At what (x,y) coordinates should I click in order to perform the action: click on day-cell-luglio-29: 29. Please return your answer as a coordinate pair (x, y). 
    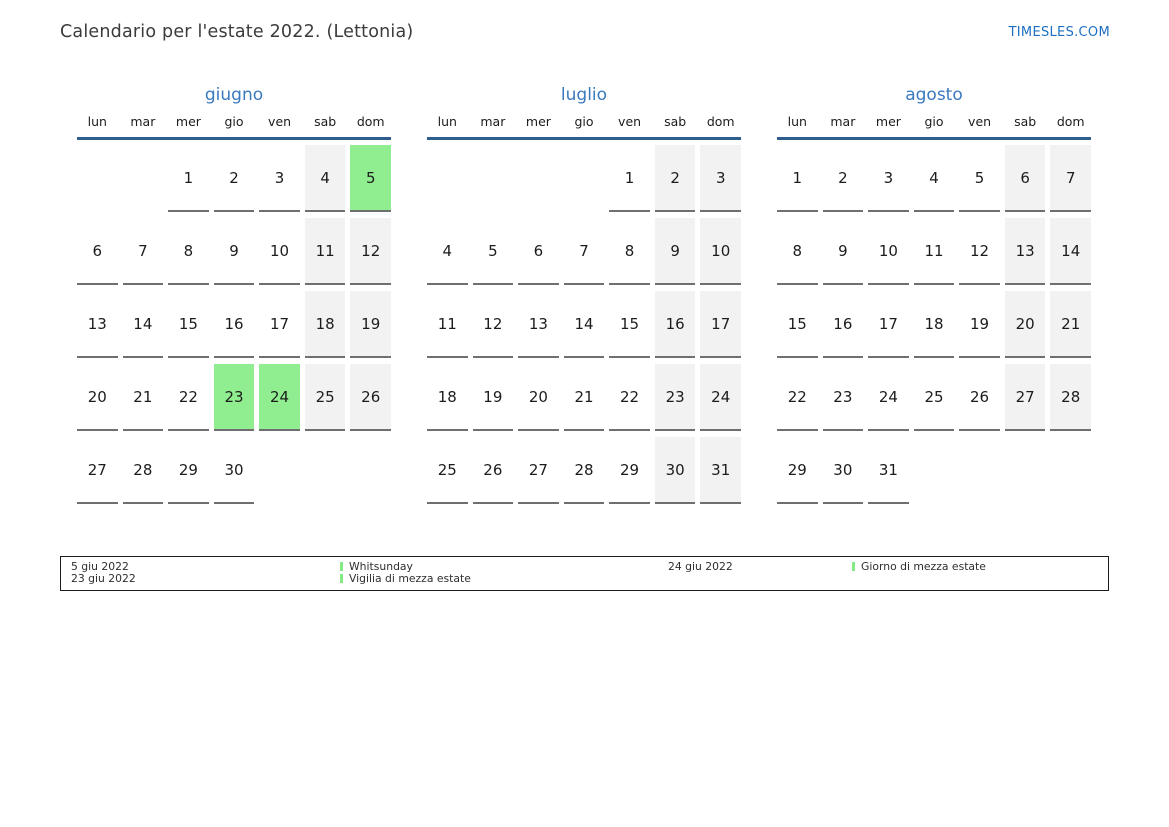
    Looking at the image, I should click on (629, 470).